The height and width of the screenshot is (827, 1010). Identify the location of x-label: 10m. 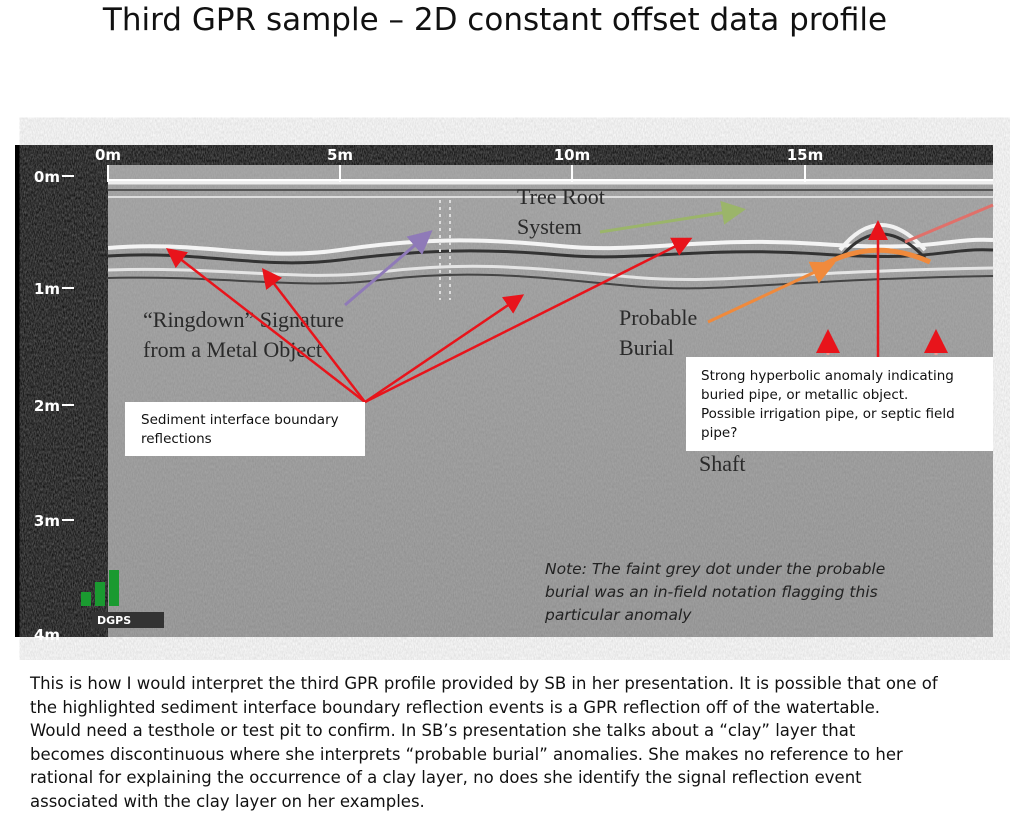
(572, 155).